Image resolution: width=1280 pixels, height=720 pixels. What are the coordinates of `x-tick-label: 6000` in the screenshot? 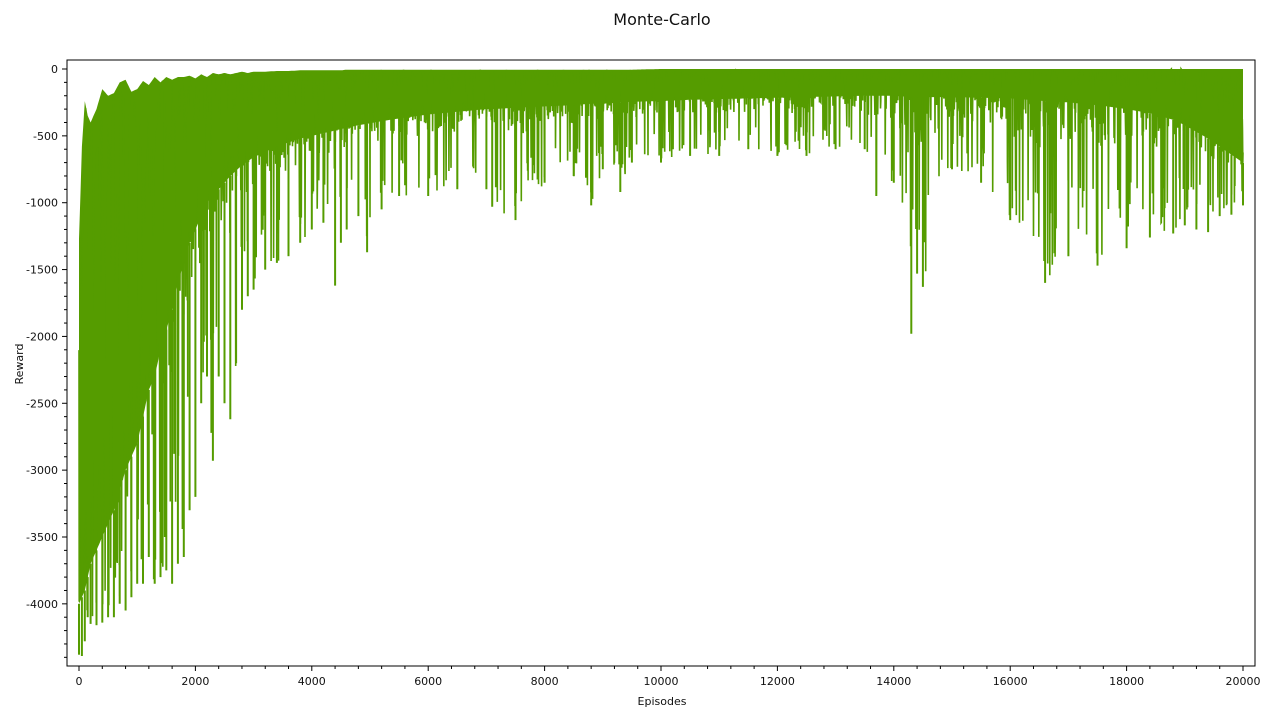 It's located at (428, 681).